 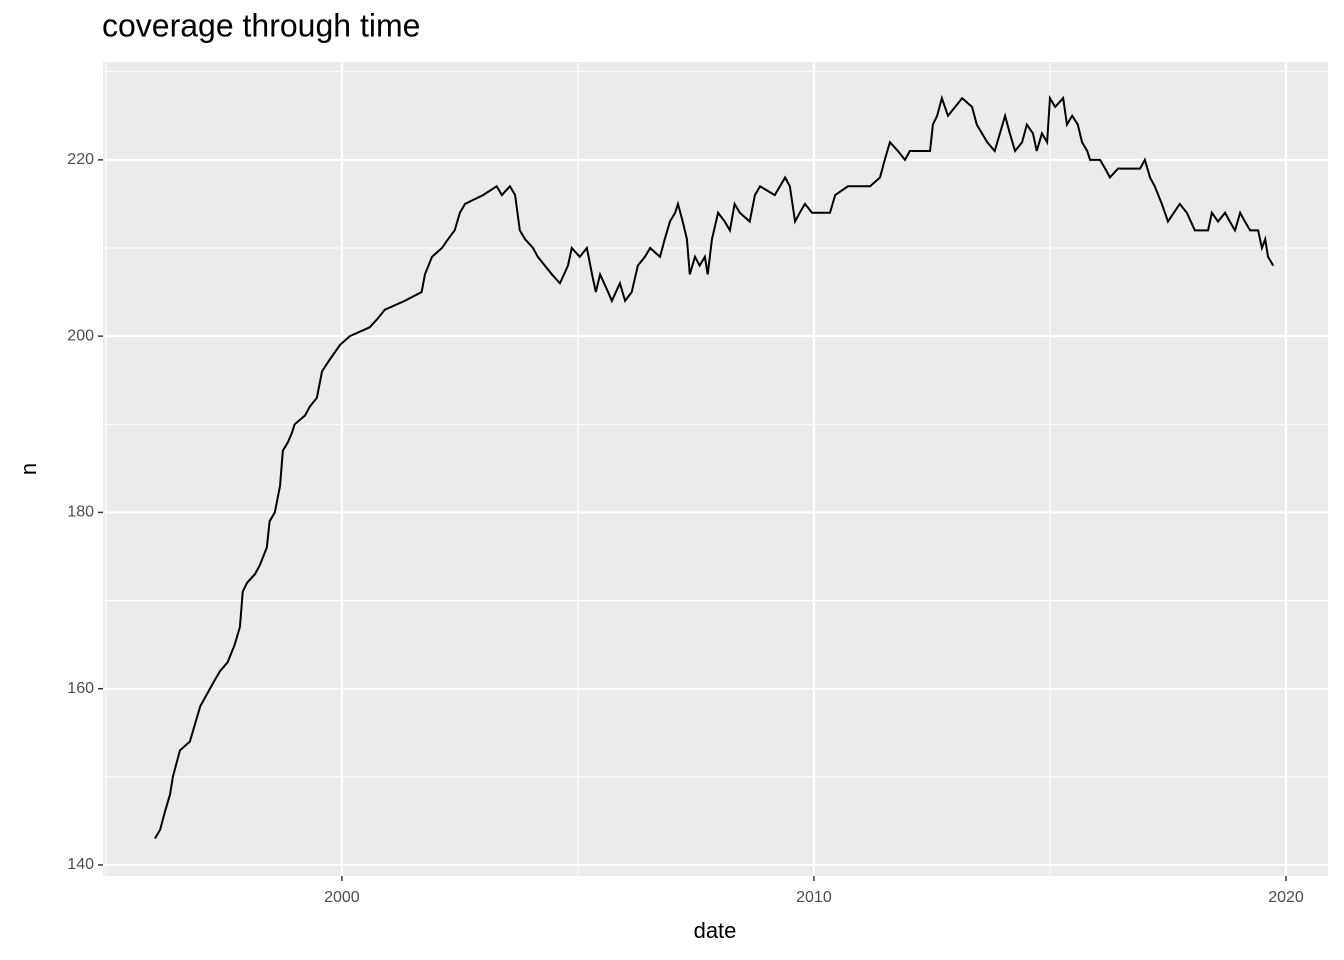 What do you see at coordinates (1286, 897) in the screenshot?
I see `x-tick-label: 2020` at bounding box center [1286, 897].